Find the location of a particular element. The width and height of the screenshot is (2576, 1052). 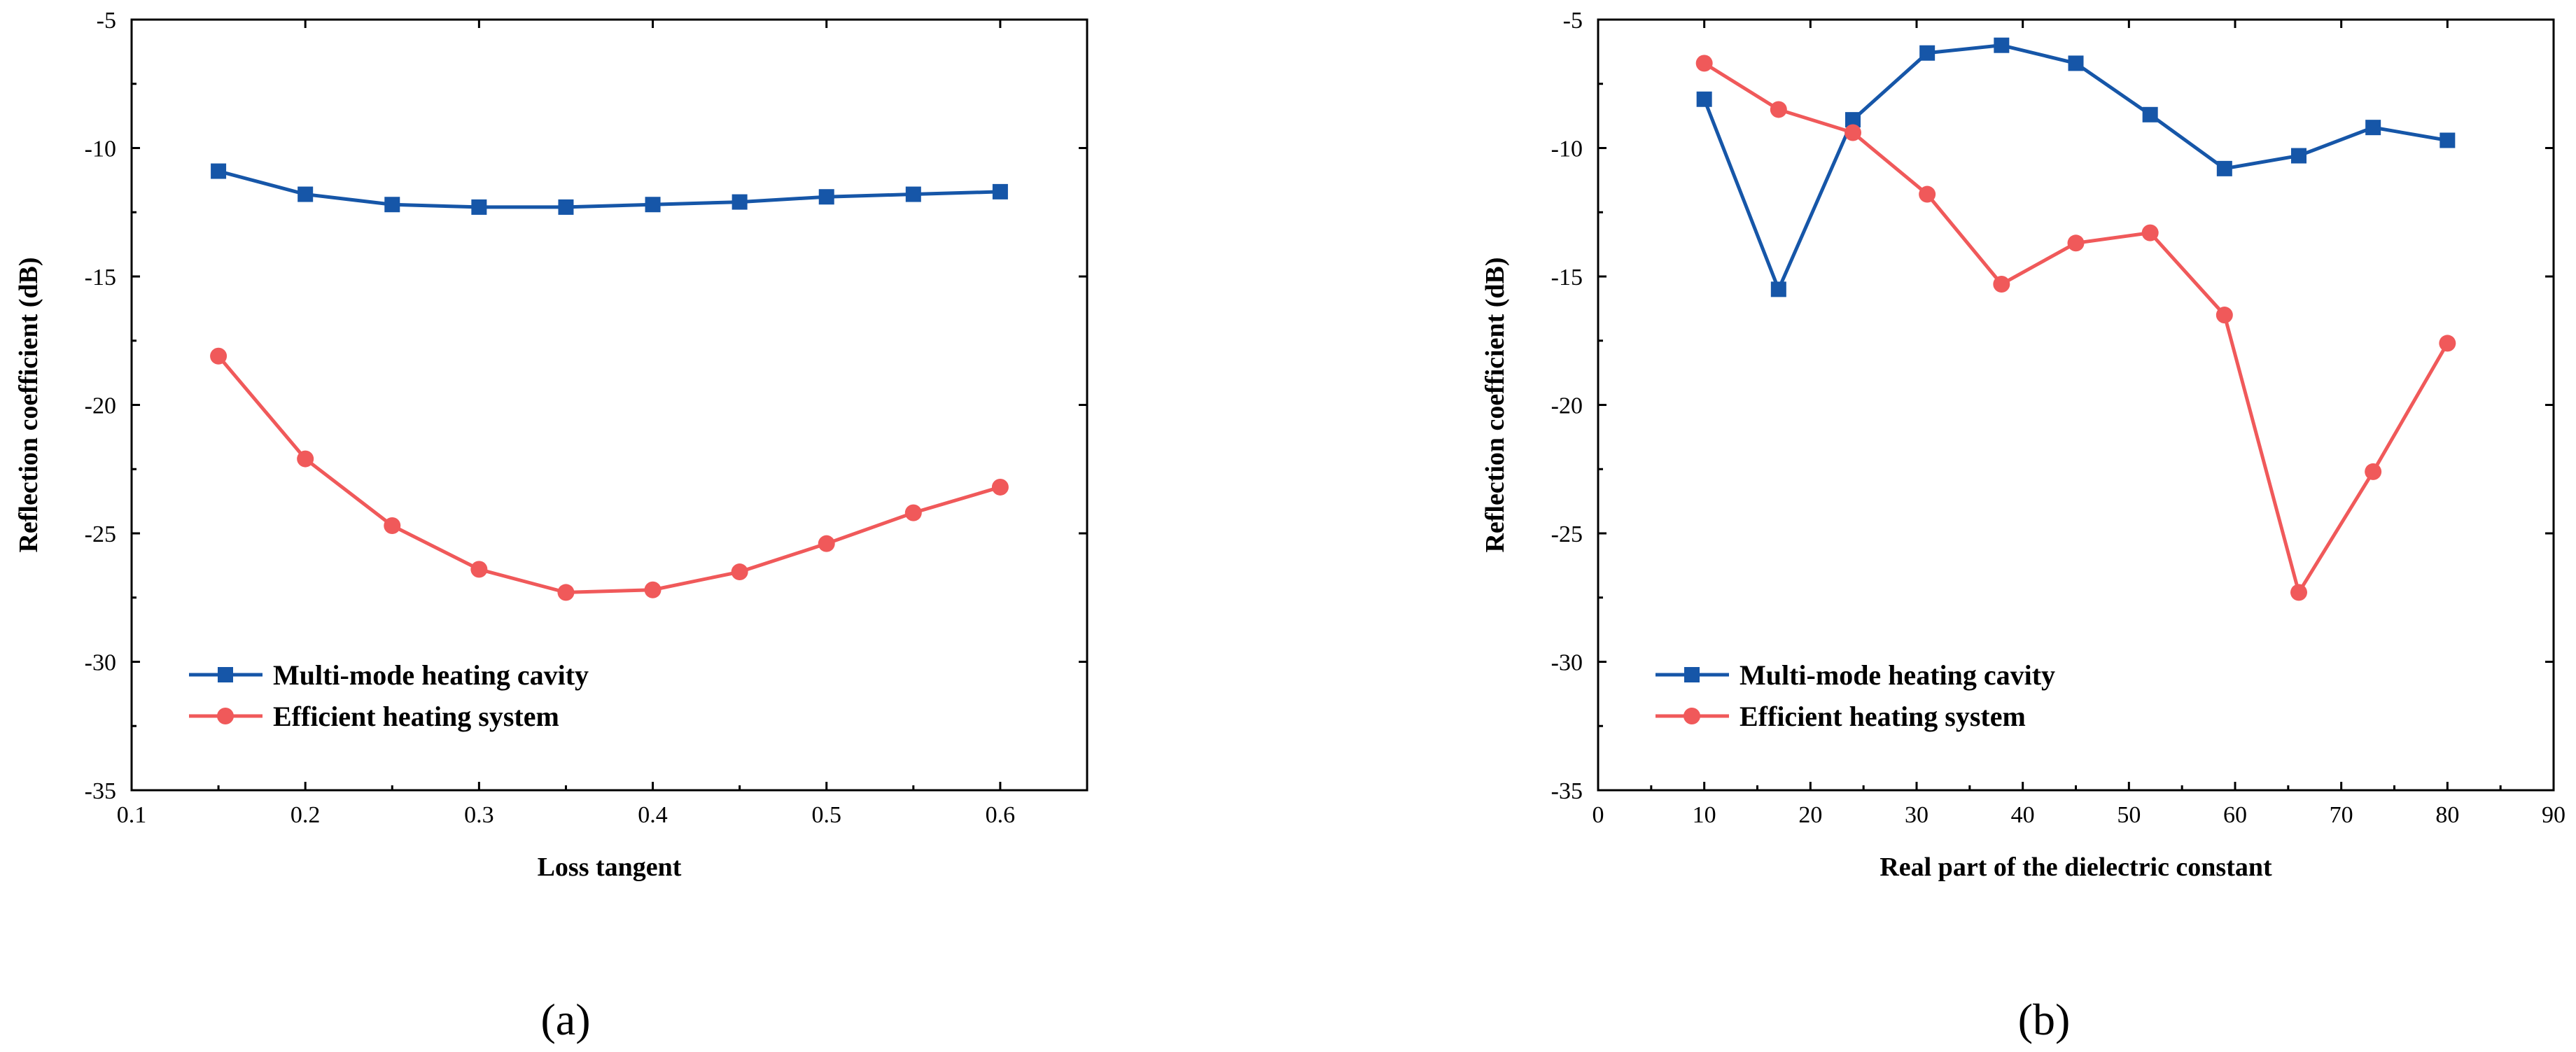

x-tick-label: 80 is located at coordinates (2447, 815).